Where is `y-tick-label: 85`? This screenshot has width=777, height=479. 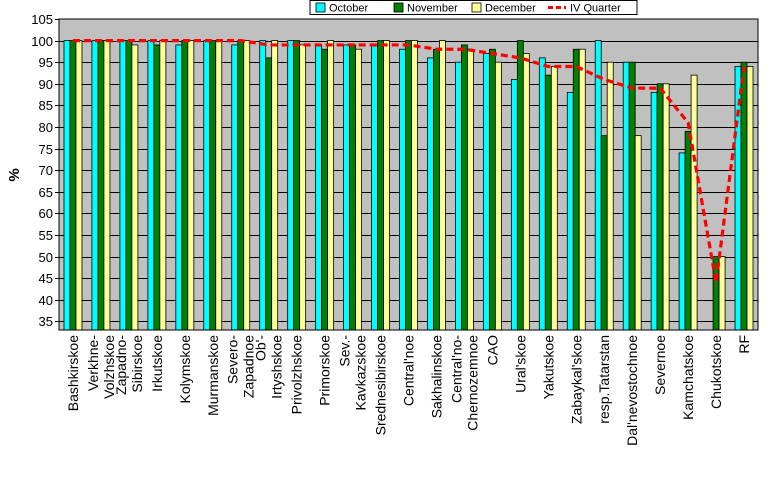
y-tick-label: 85 is located at coordinates (46, 105).